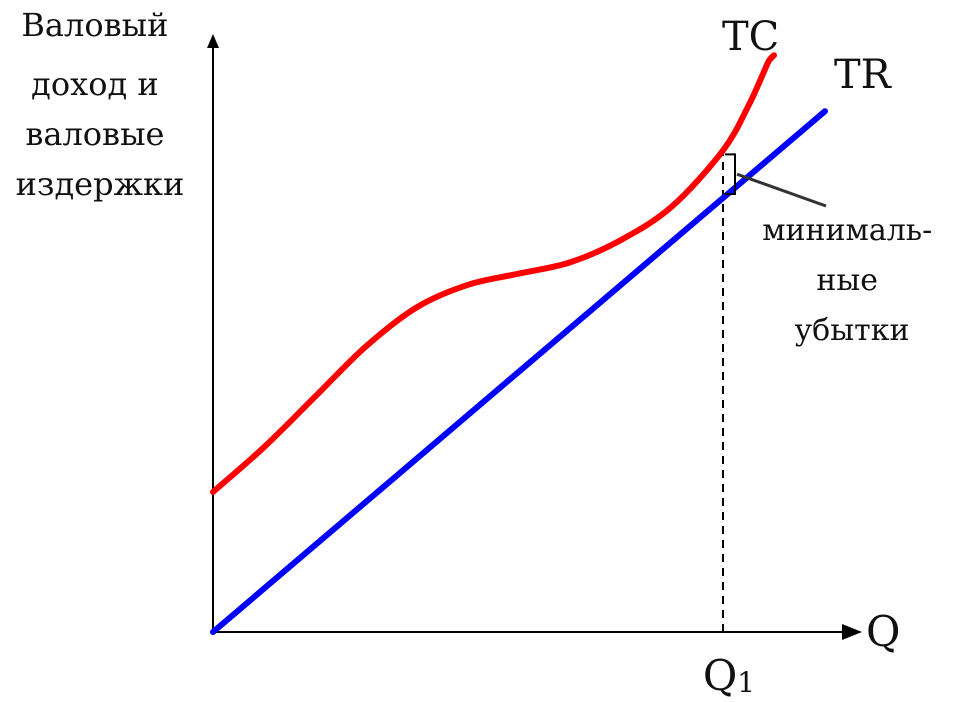  Describe the element at coordinates (863, 75) in the screenshot. I see `tr-series-label: TR` at that location.